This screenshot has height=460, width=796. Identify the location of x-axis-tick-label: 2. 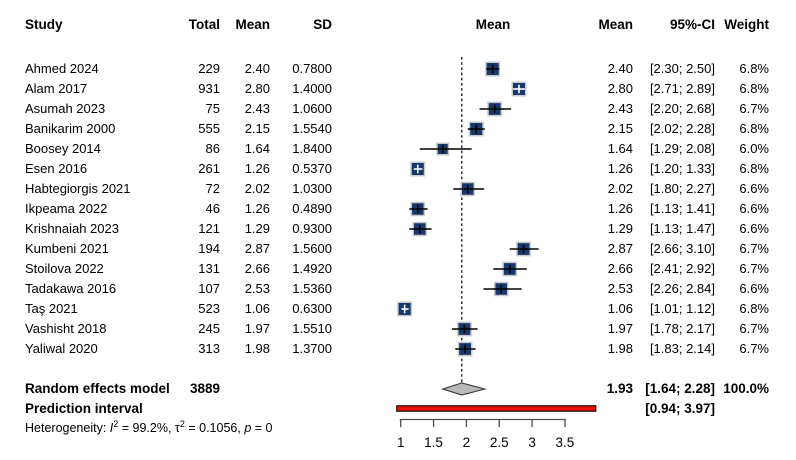
(467, 442).